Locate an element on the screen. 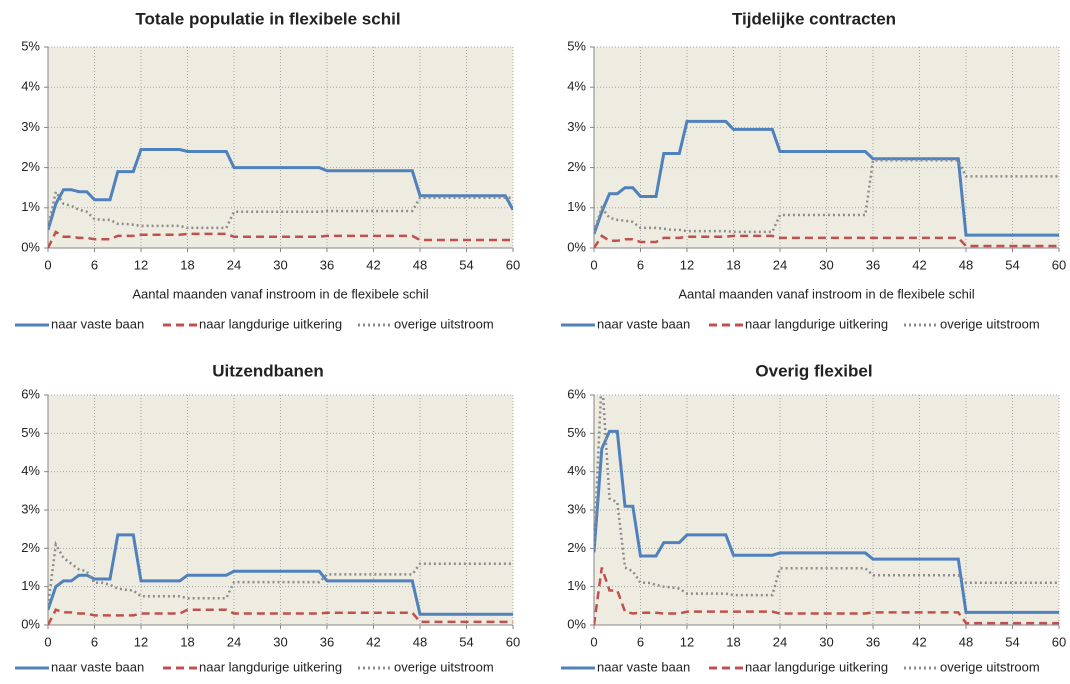 The height and width of the screenshot is (684, 1070). chart-title: Overig flexibel is located at coordinates (813, 370).